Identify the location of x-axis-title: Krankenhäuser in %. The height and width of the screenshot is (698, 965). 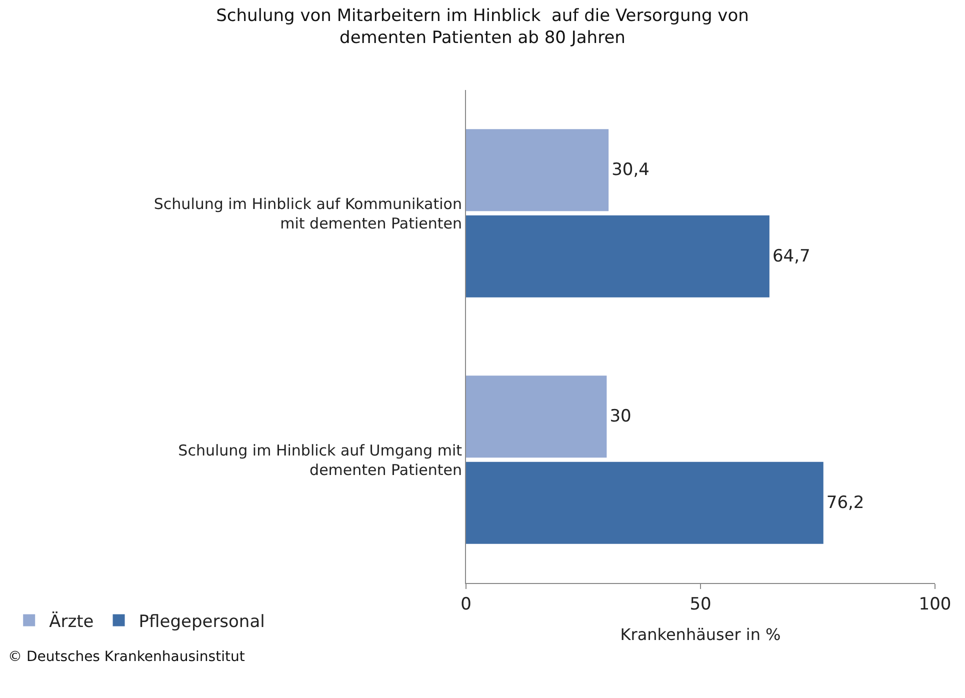
(700, 634).